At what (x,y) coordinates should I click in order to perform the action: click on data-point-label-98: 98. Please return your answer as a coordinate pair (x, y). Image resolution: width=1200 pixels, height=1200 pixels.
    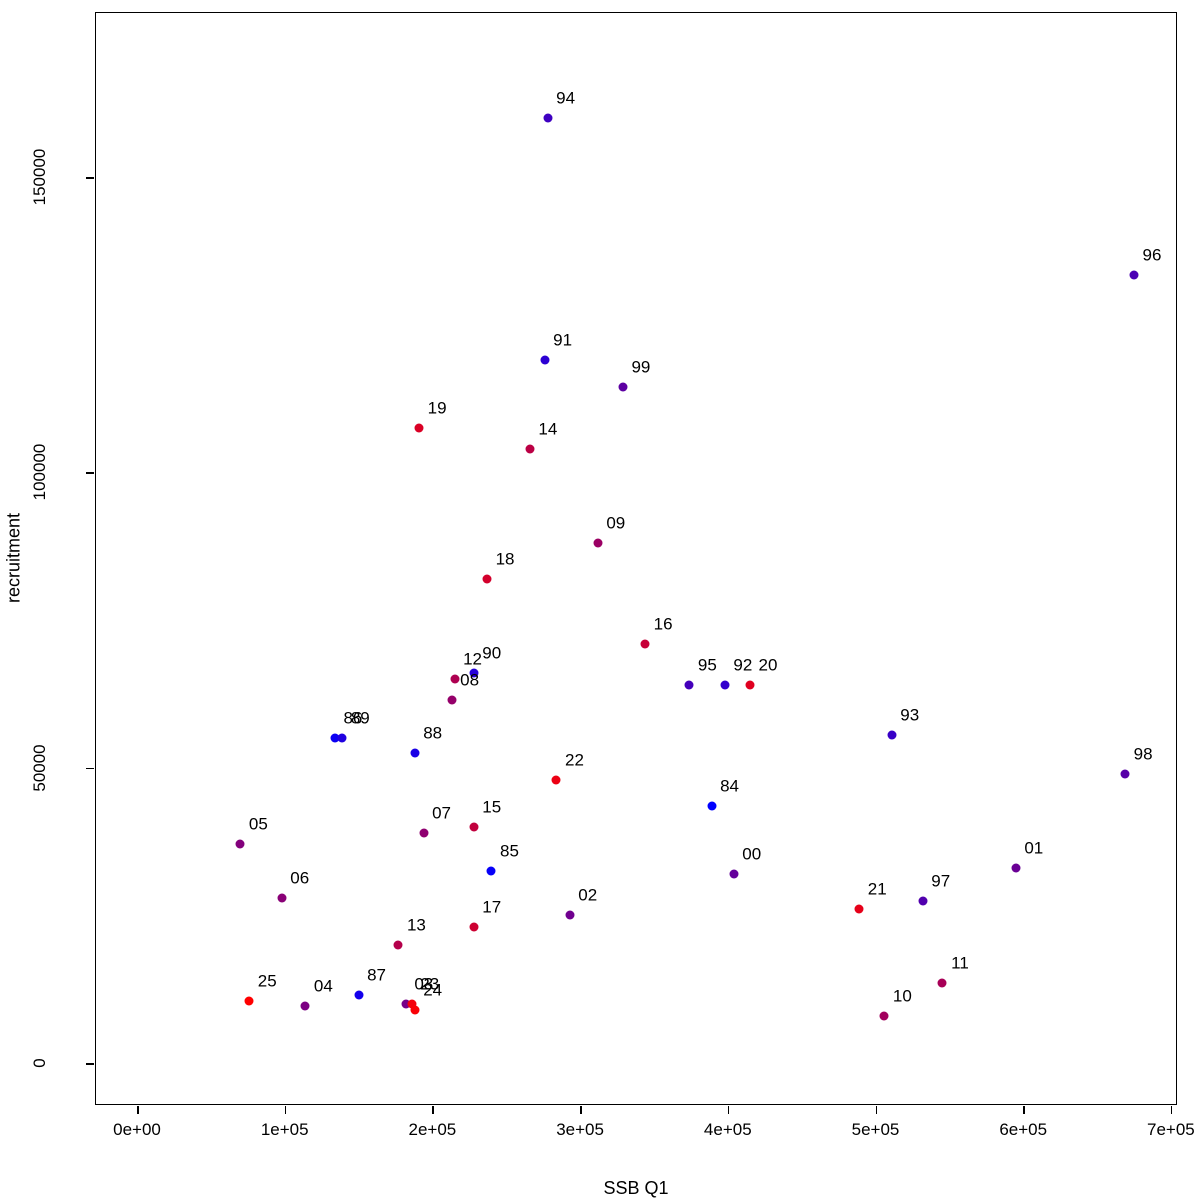
    Looking at the image, I should click on (1143, 754).